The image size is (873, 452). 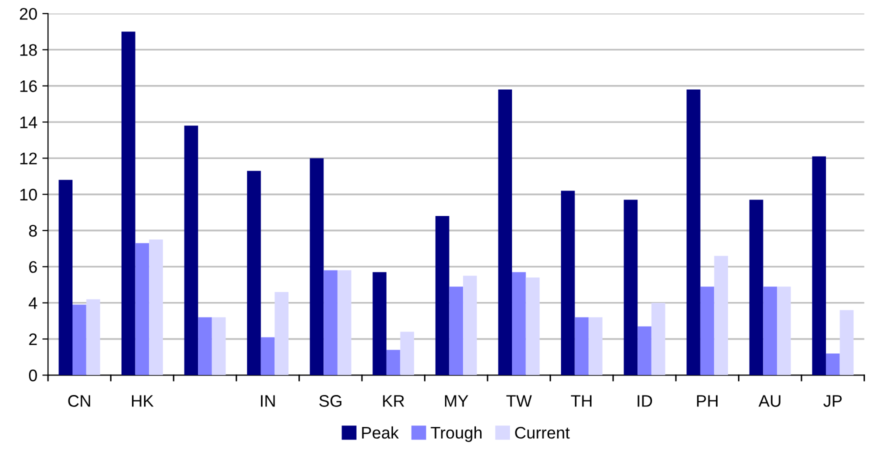 What do you see at coordinates (33, 267) in the screenshot?
I see `y-tick-label: 6` at bounding box center [33, 267].